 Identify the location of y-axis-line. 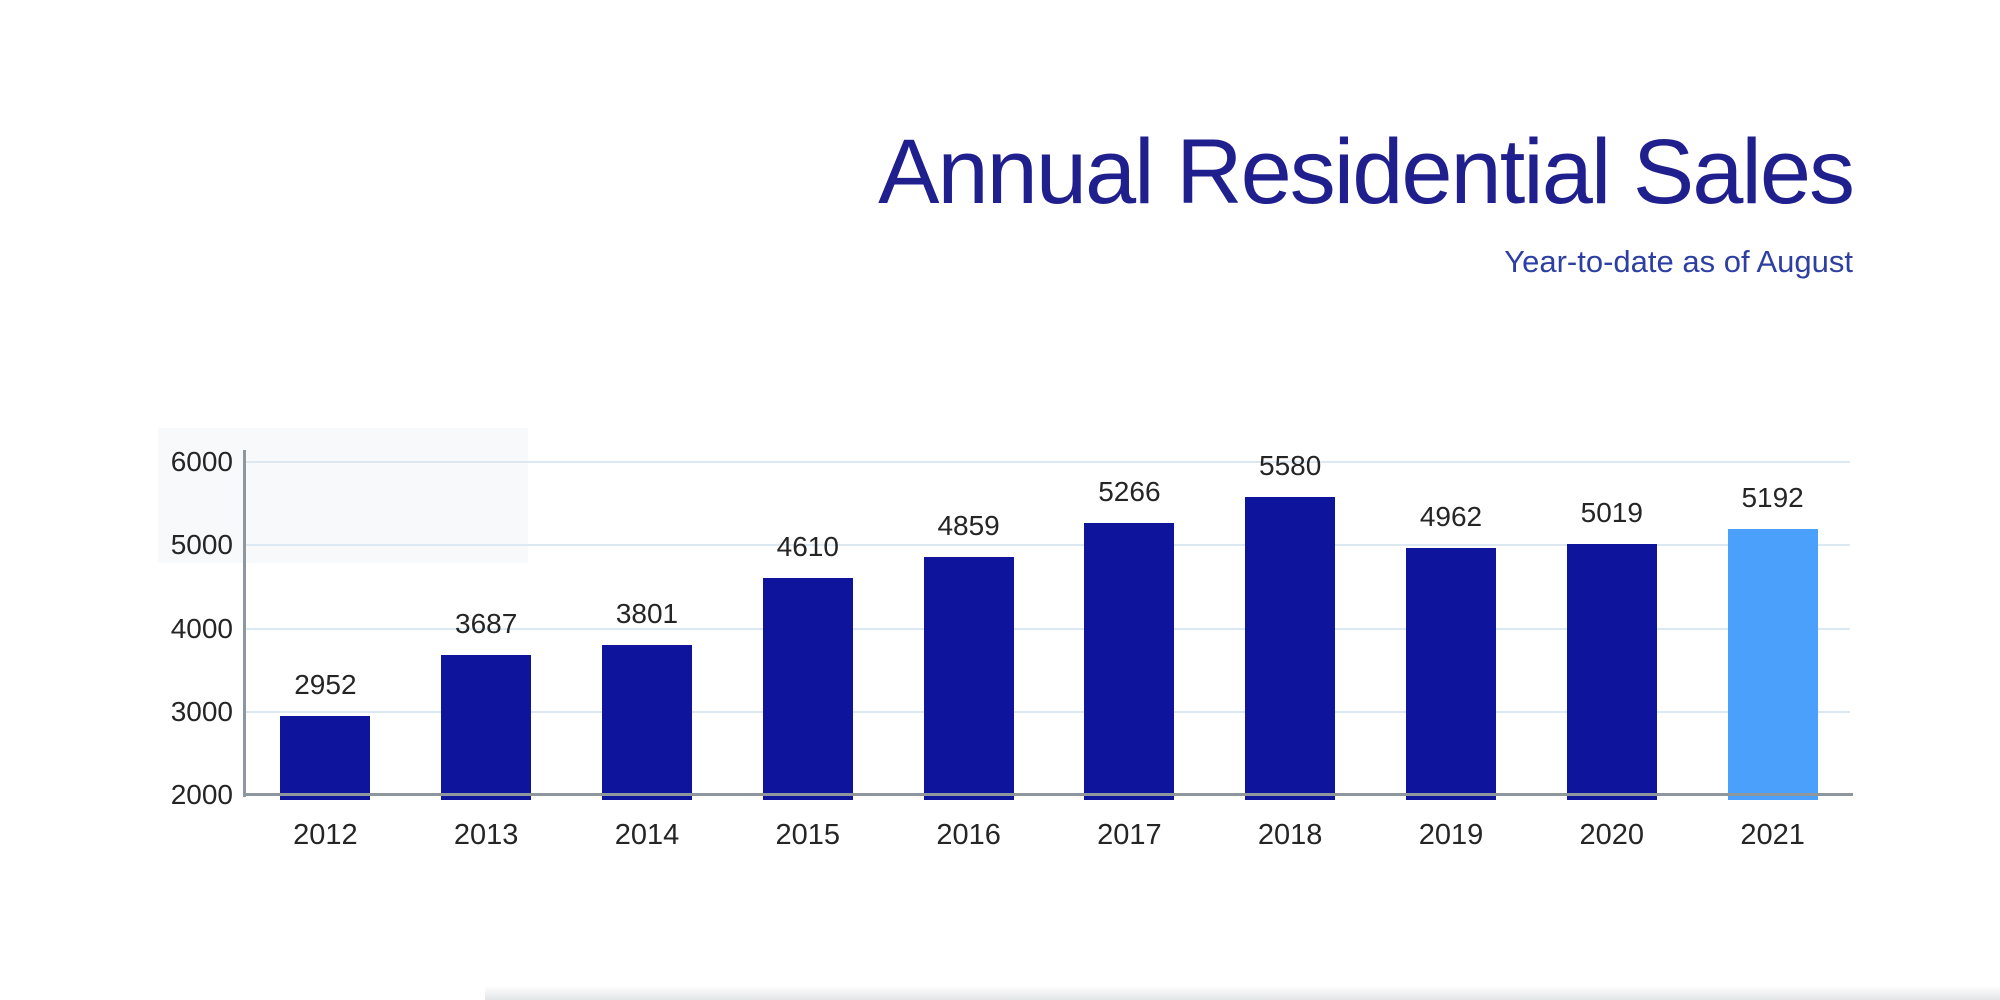
(244, 623).